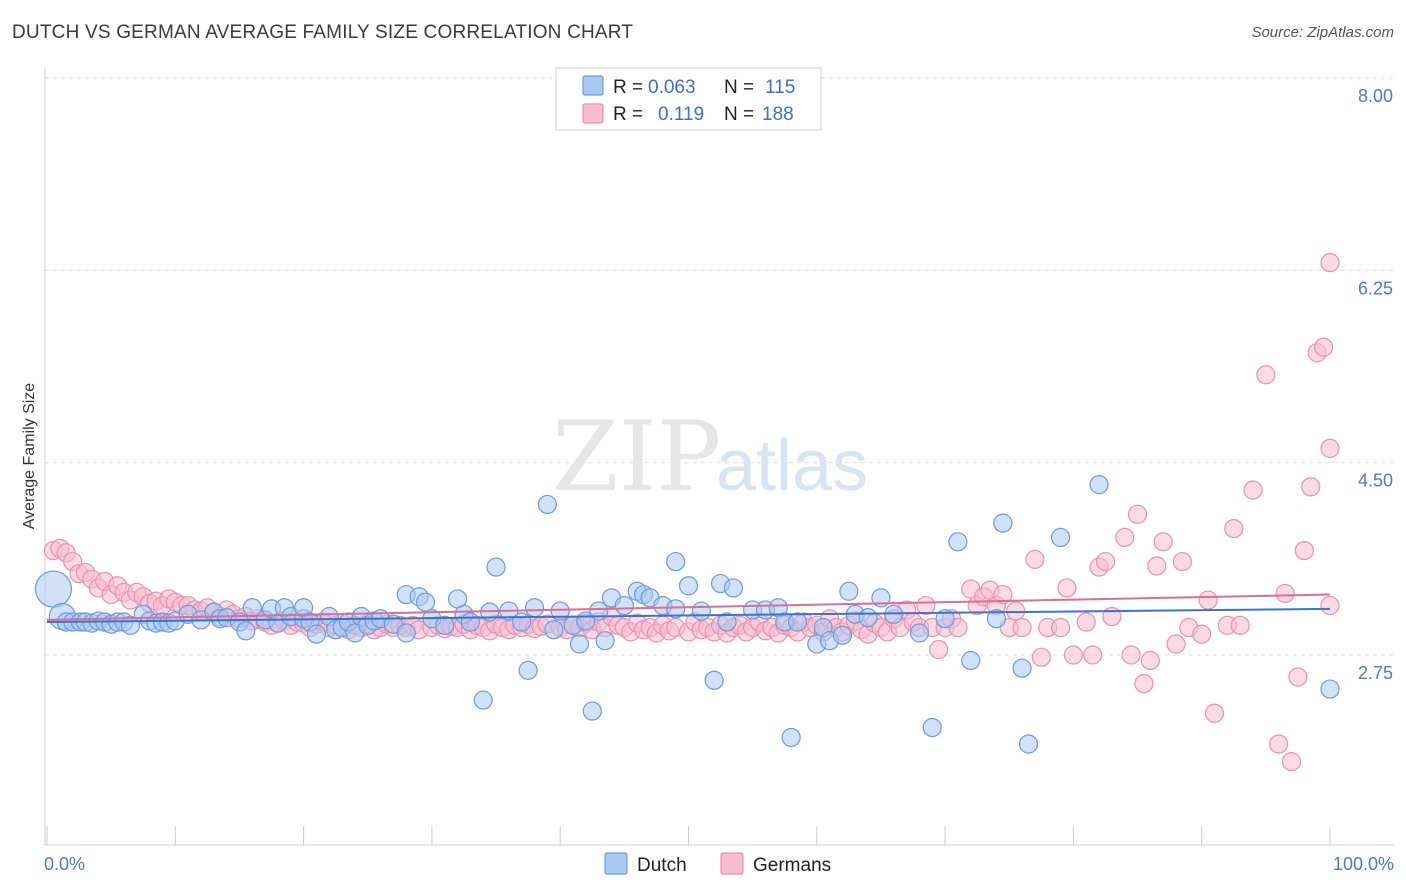  What do you see at coordinates (739, 114) in the screenshot?
I see `legend-n-label-germans: N =` at bounding box center [739, 114].